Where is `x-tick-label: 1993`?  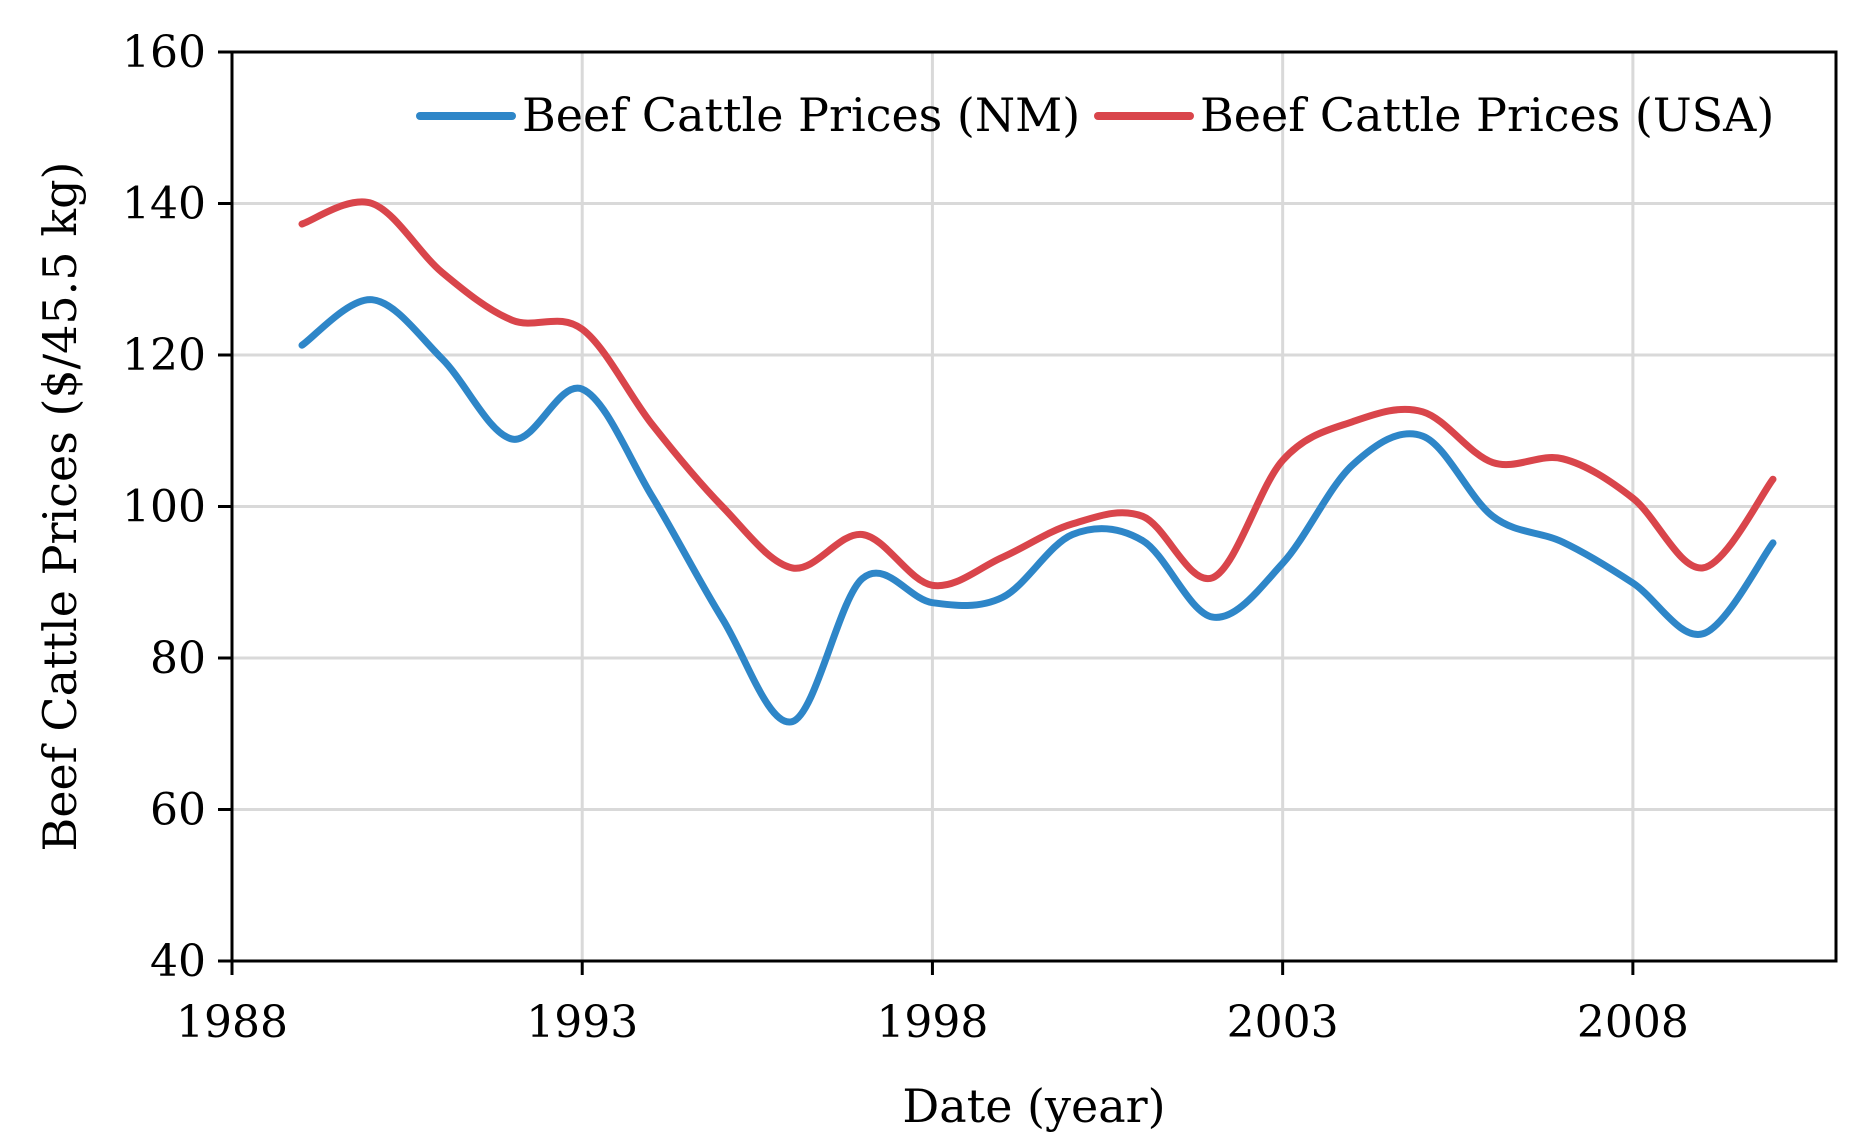
x-tick-label: 1993 is located at coordinates (582, 1022).